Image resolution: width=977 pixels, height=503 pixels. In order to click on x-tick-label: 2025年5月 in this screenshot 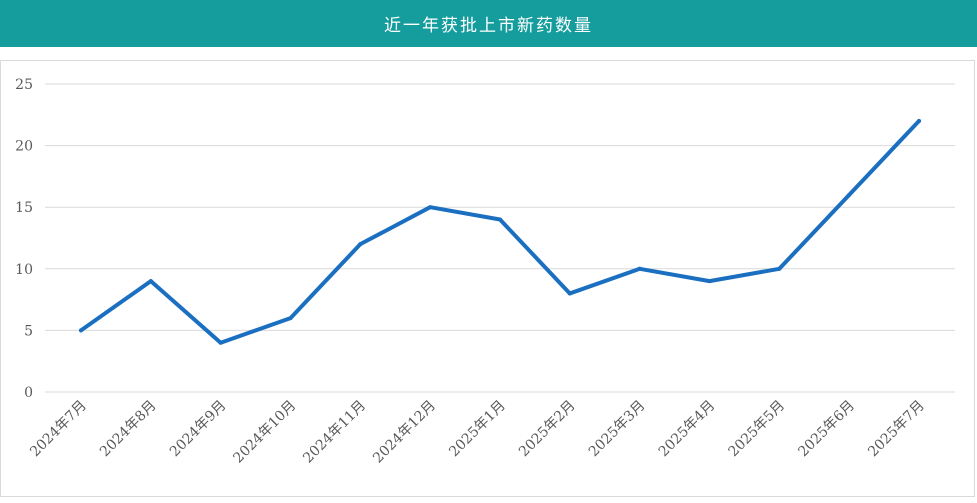, I will do `click(757, 429)`.